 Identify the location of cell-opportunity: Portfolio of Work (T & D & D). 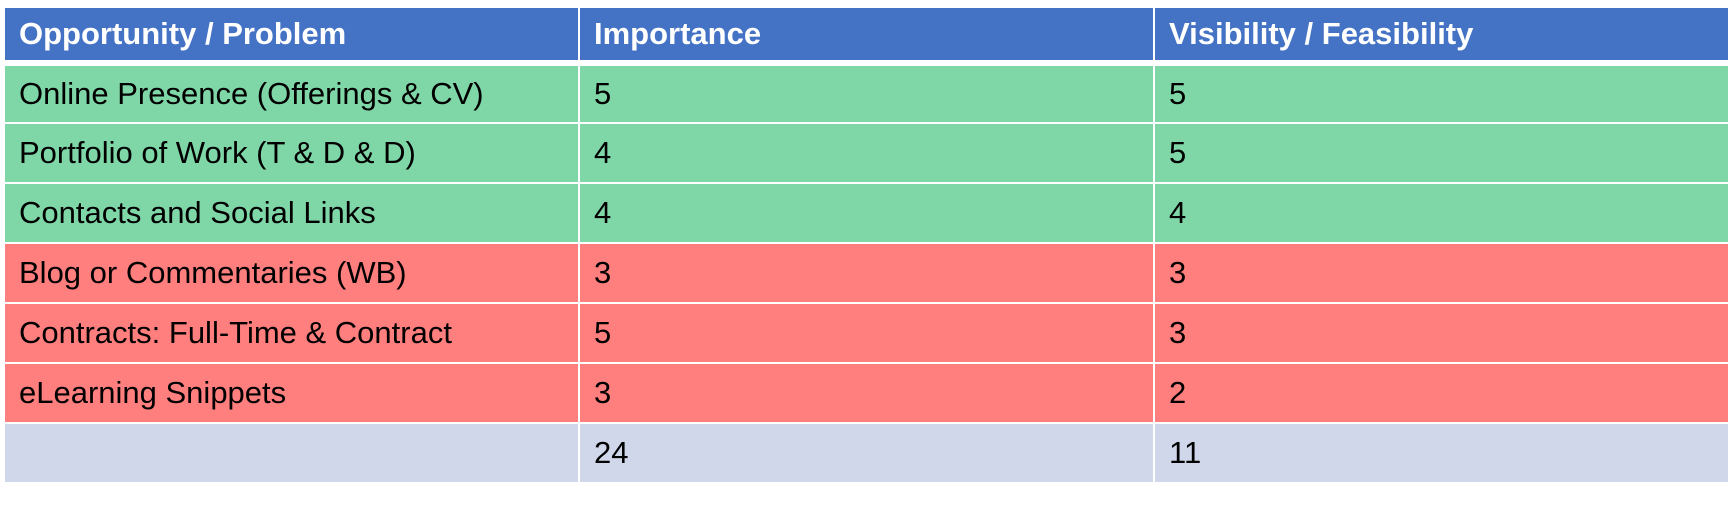
(291, 153).